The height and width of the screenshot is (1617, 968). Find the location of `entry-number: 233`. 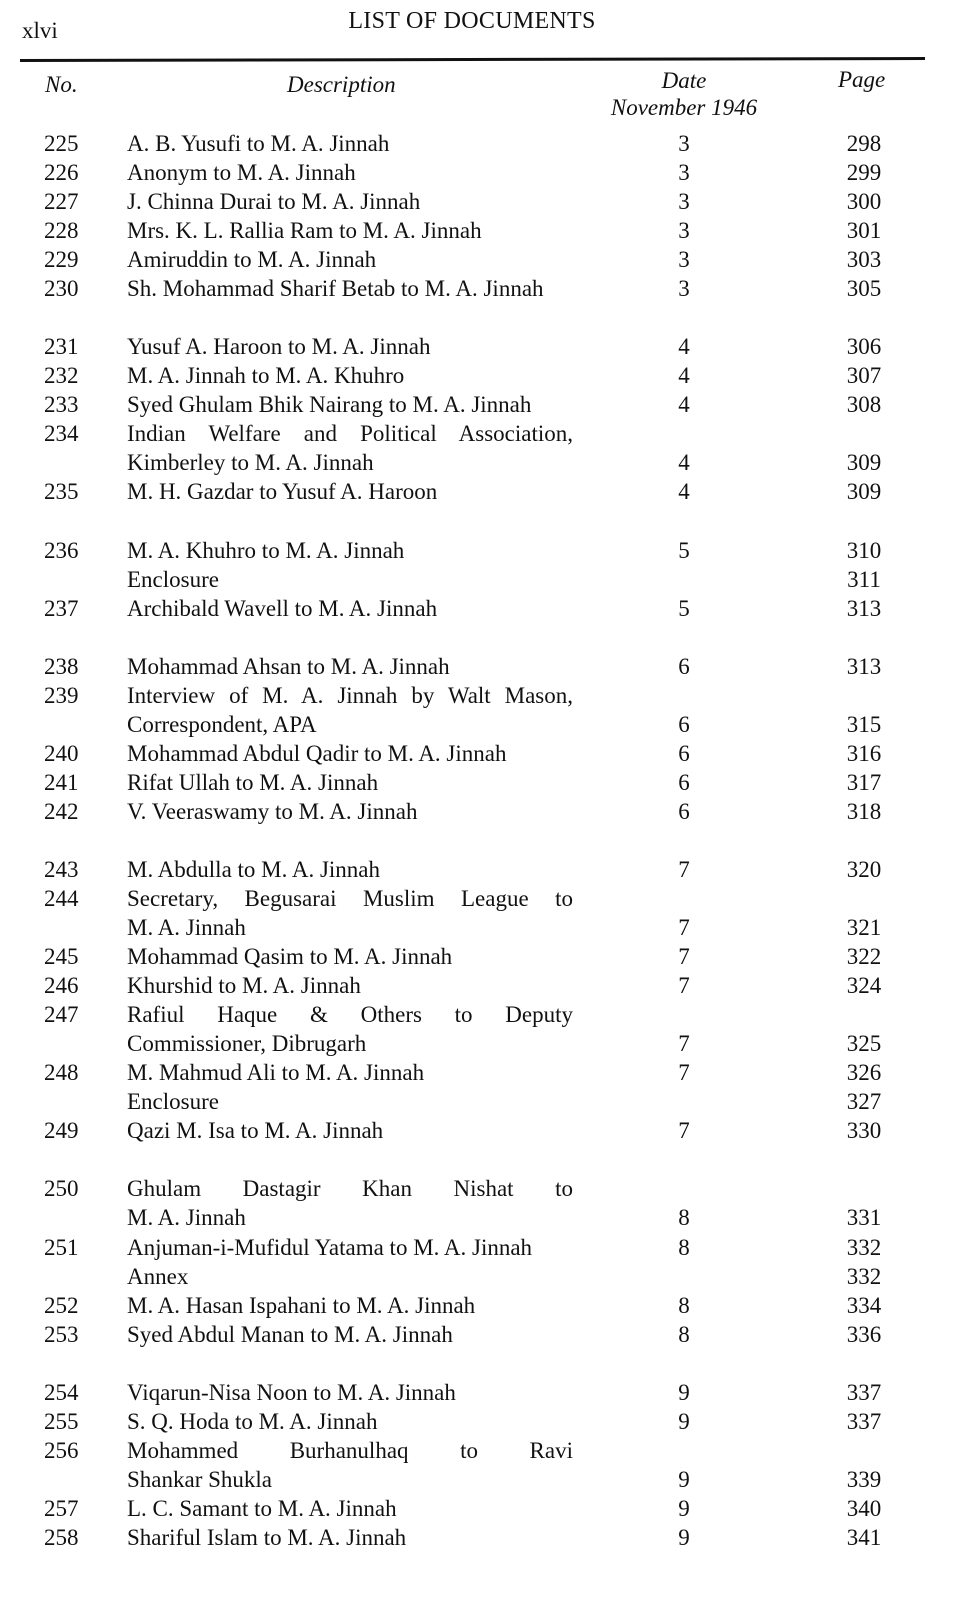

entry-number: 233 is located at coordinates (61, 405).